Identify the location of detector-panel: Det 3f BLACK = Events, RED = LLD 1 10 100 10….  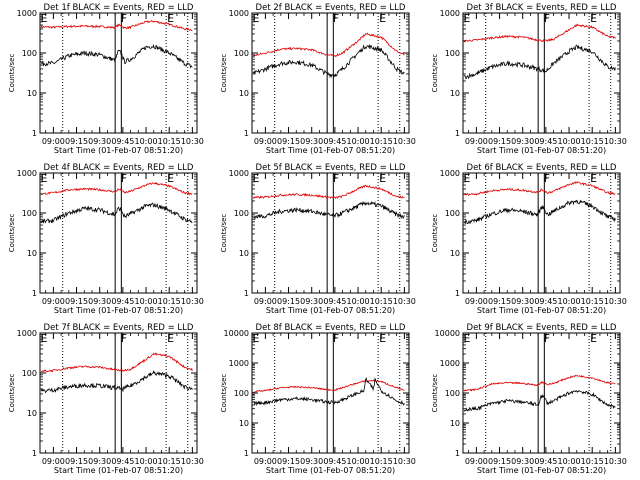
(529, 79).